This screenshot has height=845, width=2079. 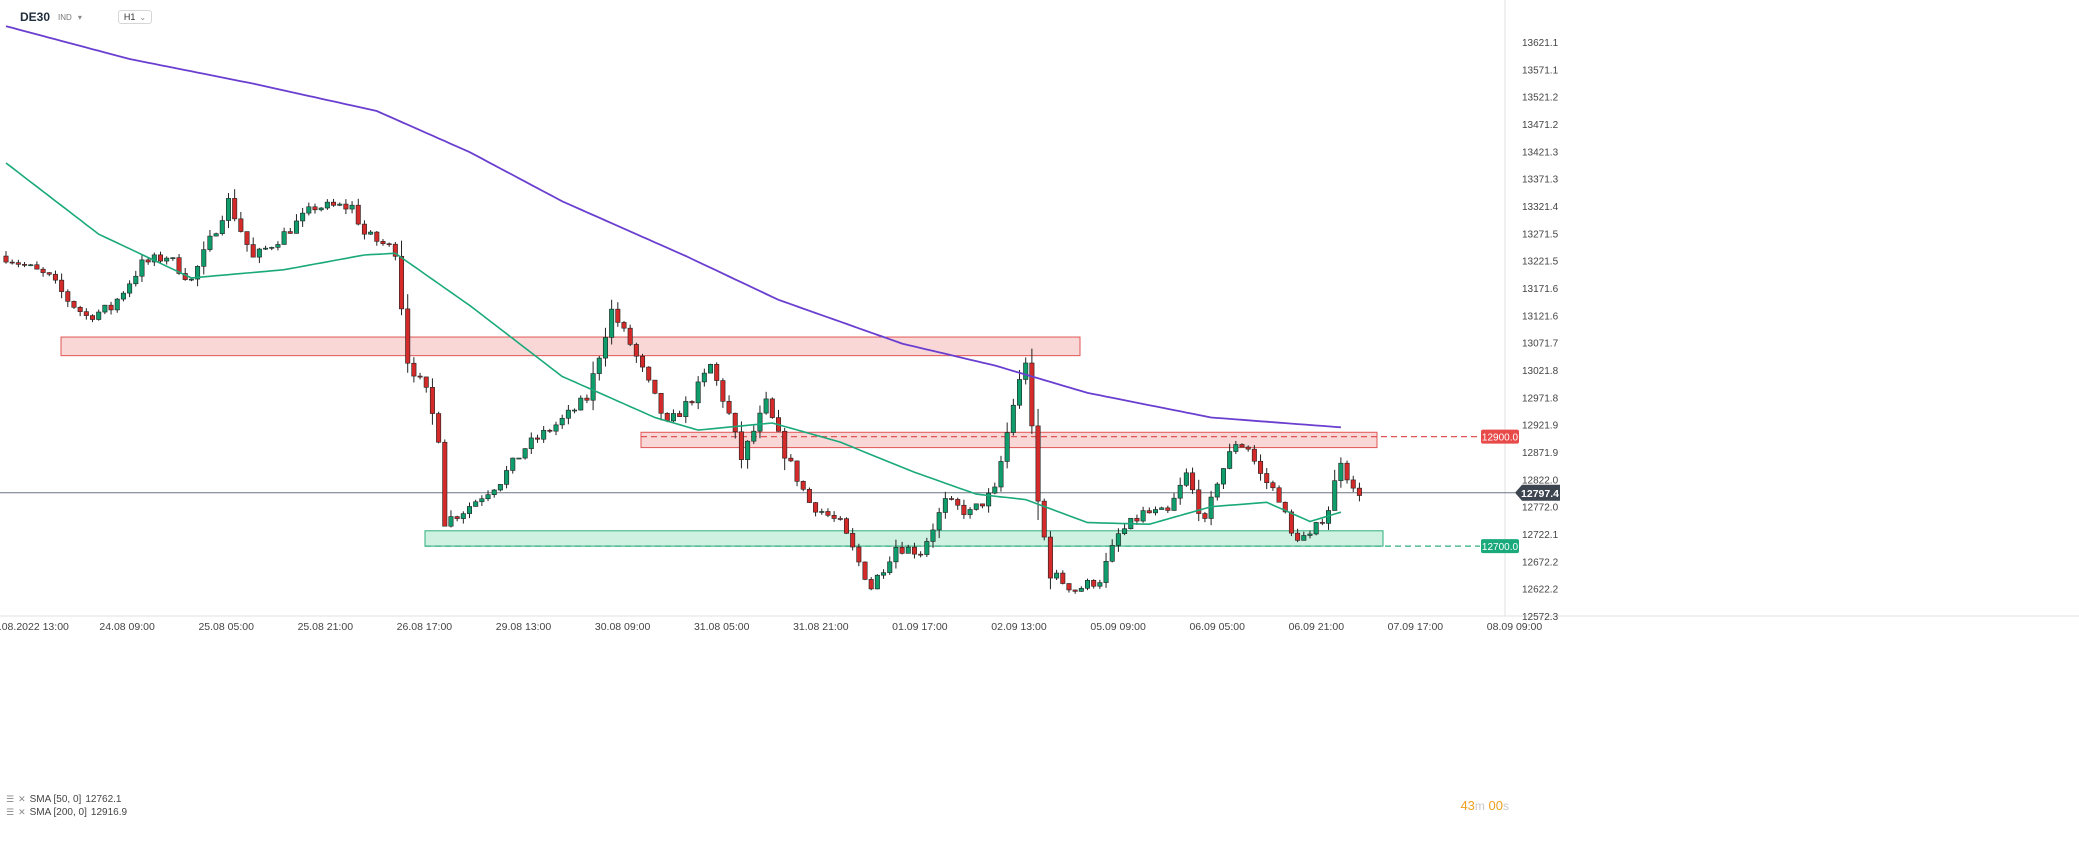 What do you see at coordinates (904, 538) in the screenshot?
I see `support-zone` at bounding box center [904, 538].